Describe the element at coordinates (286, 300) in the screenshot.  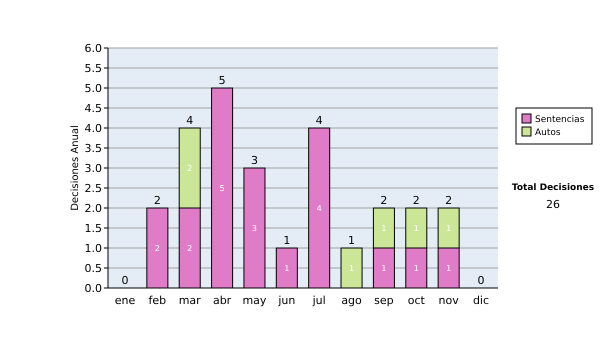
I see `x-tick-label: jun` at that location.